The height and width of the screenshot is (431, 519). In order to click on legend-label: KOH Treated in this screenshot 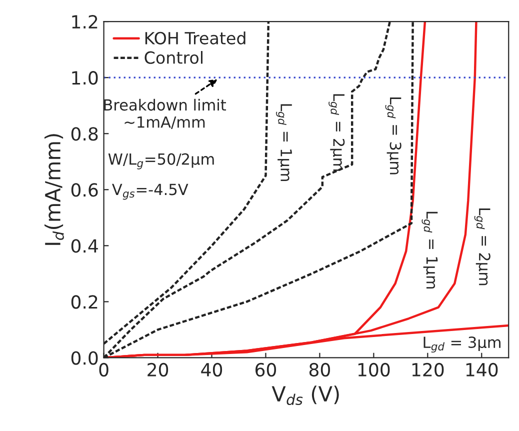, I will do `click(195, 38)`.